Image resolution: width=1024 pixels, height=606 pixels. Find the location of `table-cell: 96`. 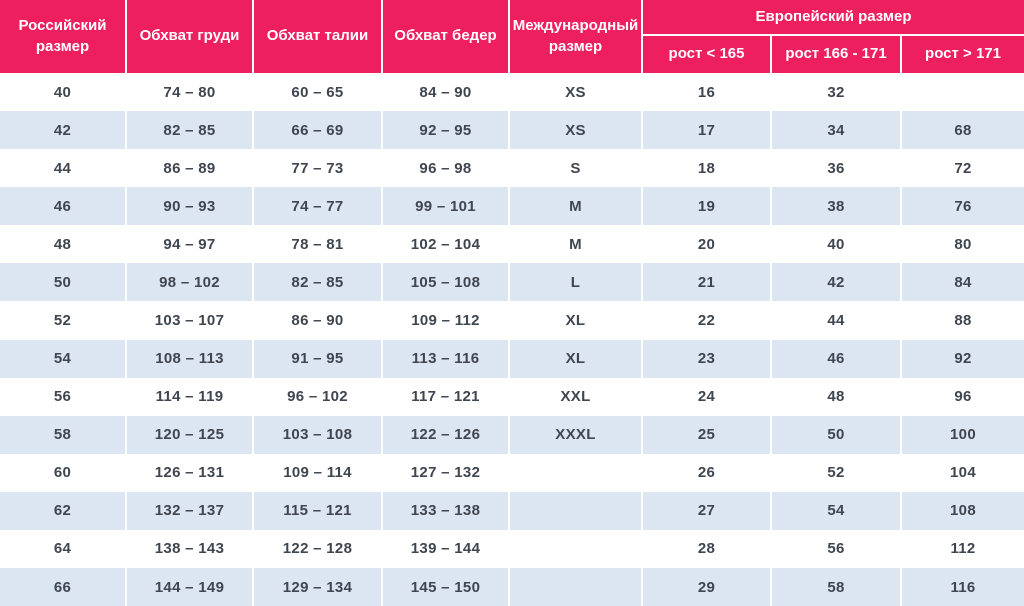

table-cell: 96 is located at coordinates (963, 397).